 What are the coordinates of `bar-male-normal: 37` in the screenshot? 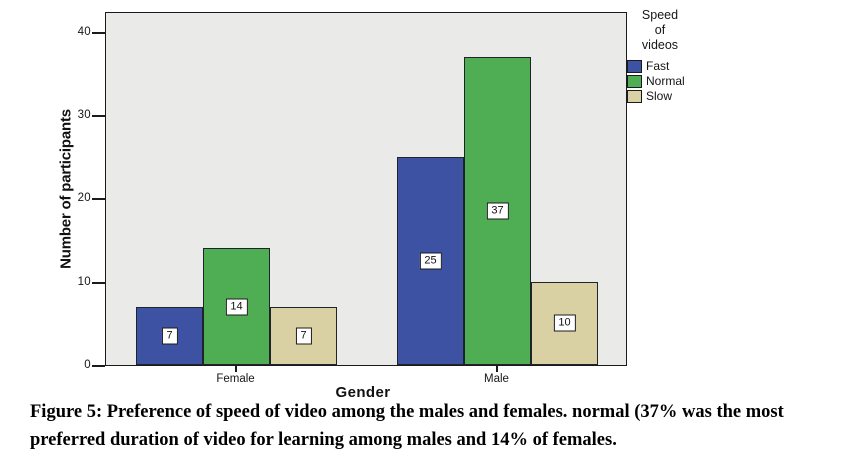 It's located at (497, 210).